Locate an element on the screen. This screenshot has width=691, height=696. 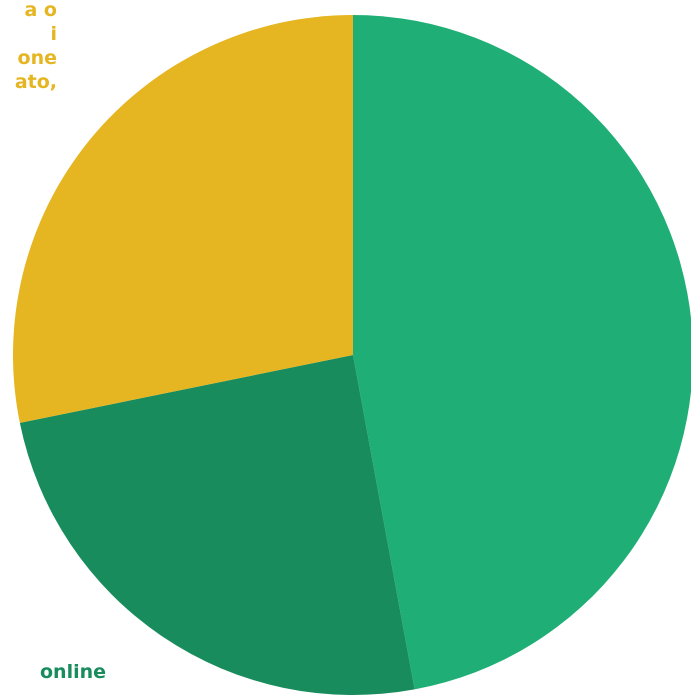
gold-label-line-1: a o is located at coordinates (41, 10).